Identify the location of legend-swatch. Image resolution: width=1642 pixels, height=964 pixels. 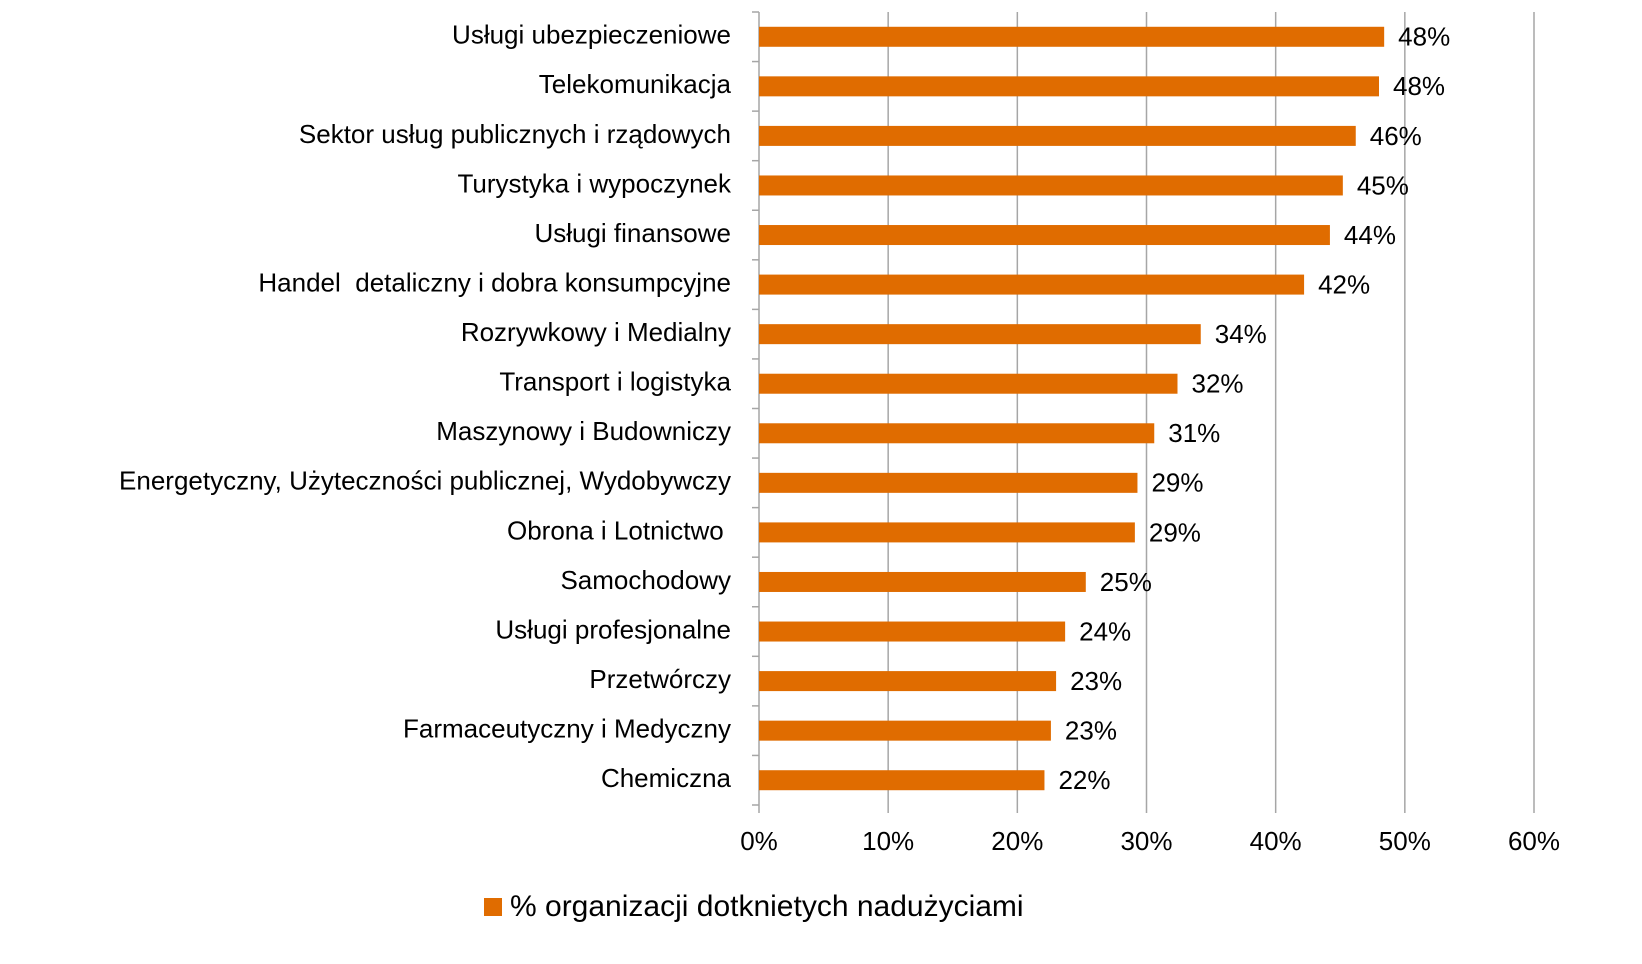
(493, 907).